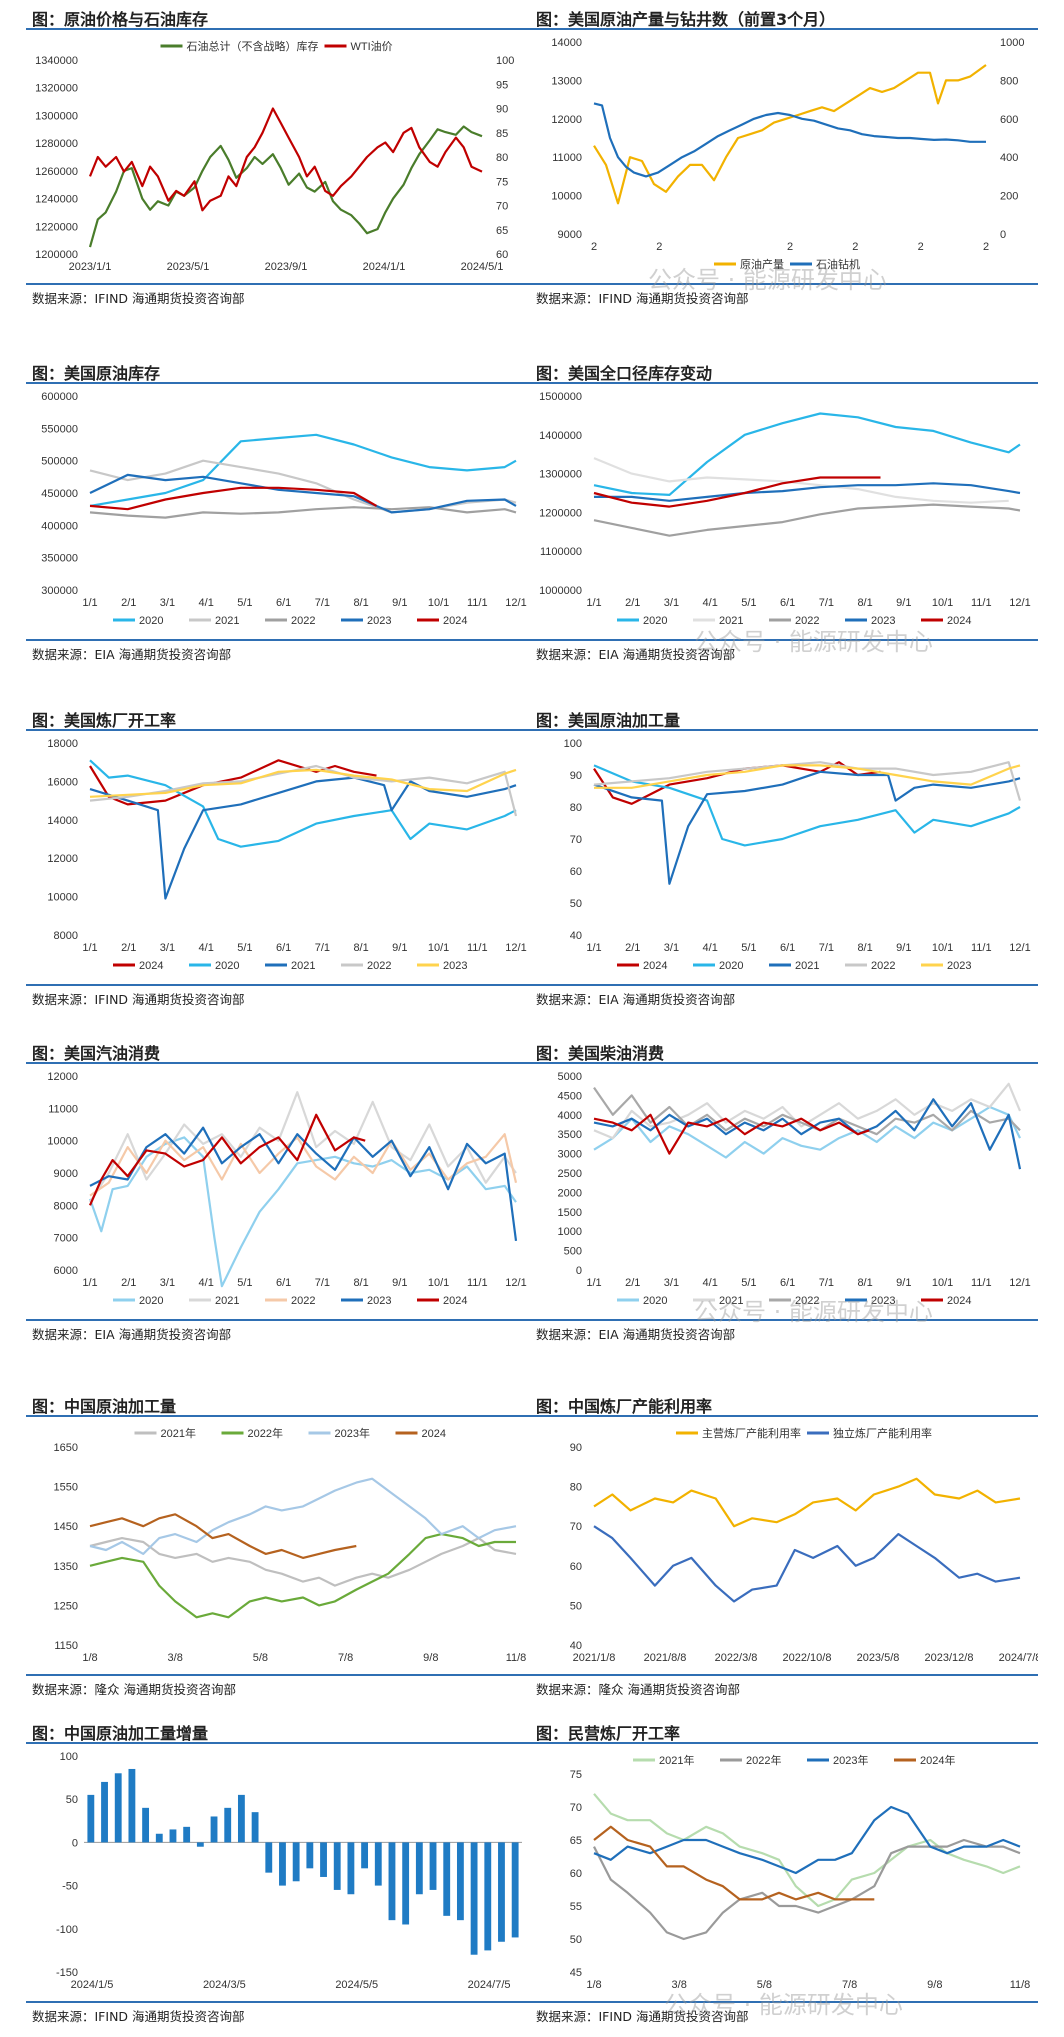 This screenshot has width=1064, height=2037. I want to click on chart-title: 图：原油价格与石油库存, so click(120, 19).